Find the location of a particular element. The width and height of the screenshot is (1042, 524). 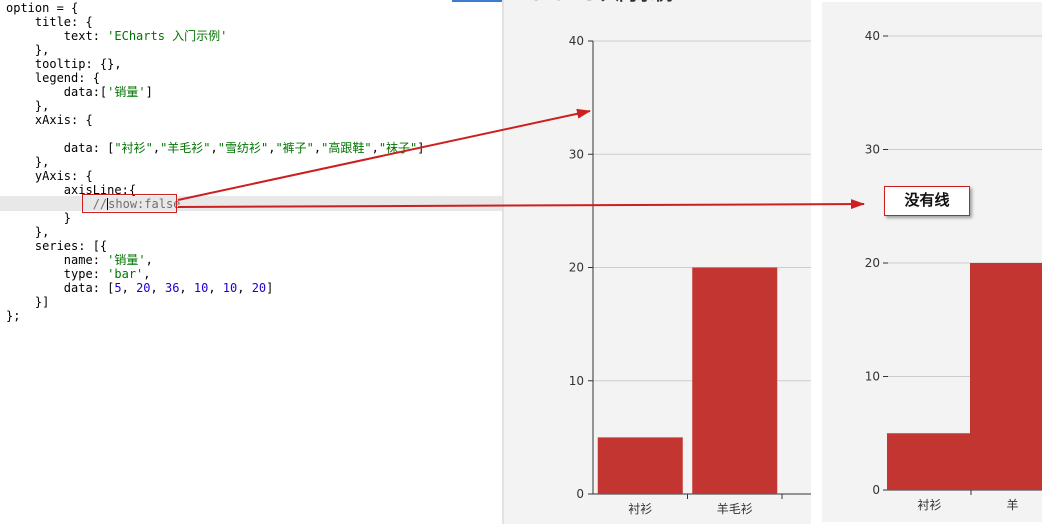

code-line: xAxis: { is located at coordinates (49, 120).